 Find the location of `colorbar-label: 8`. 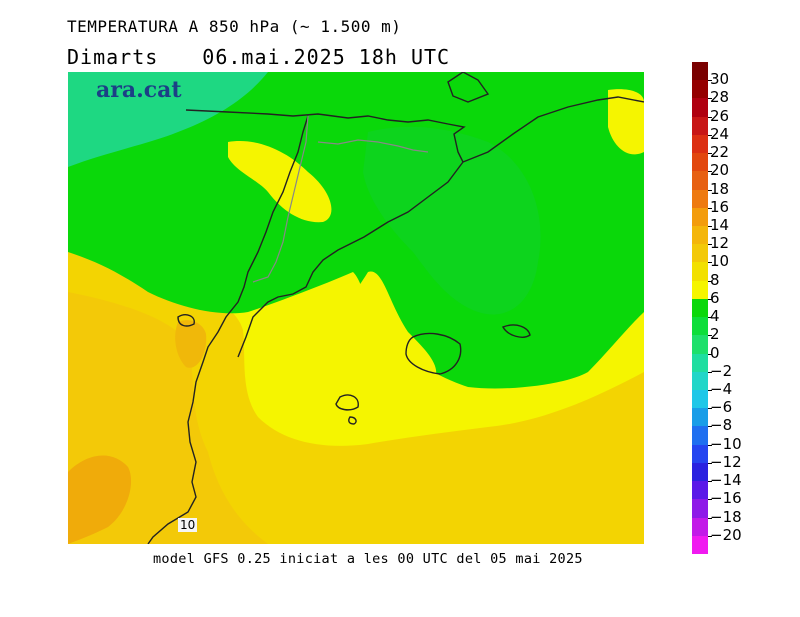

colorbar-label: 8 is located at coordinates (715, 279).